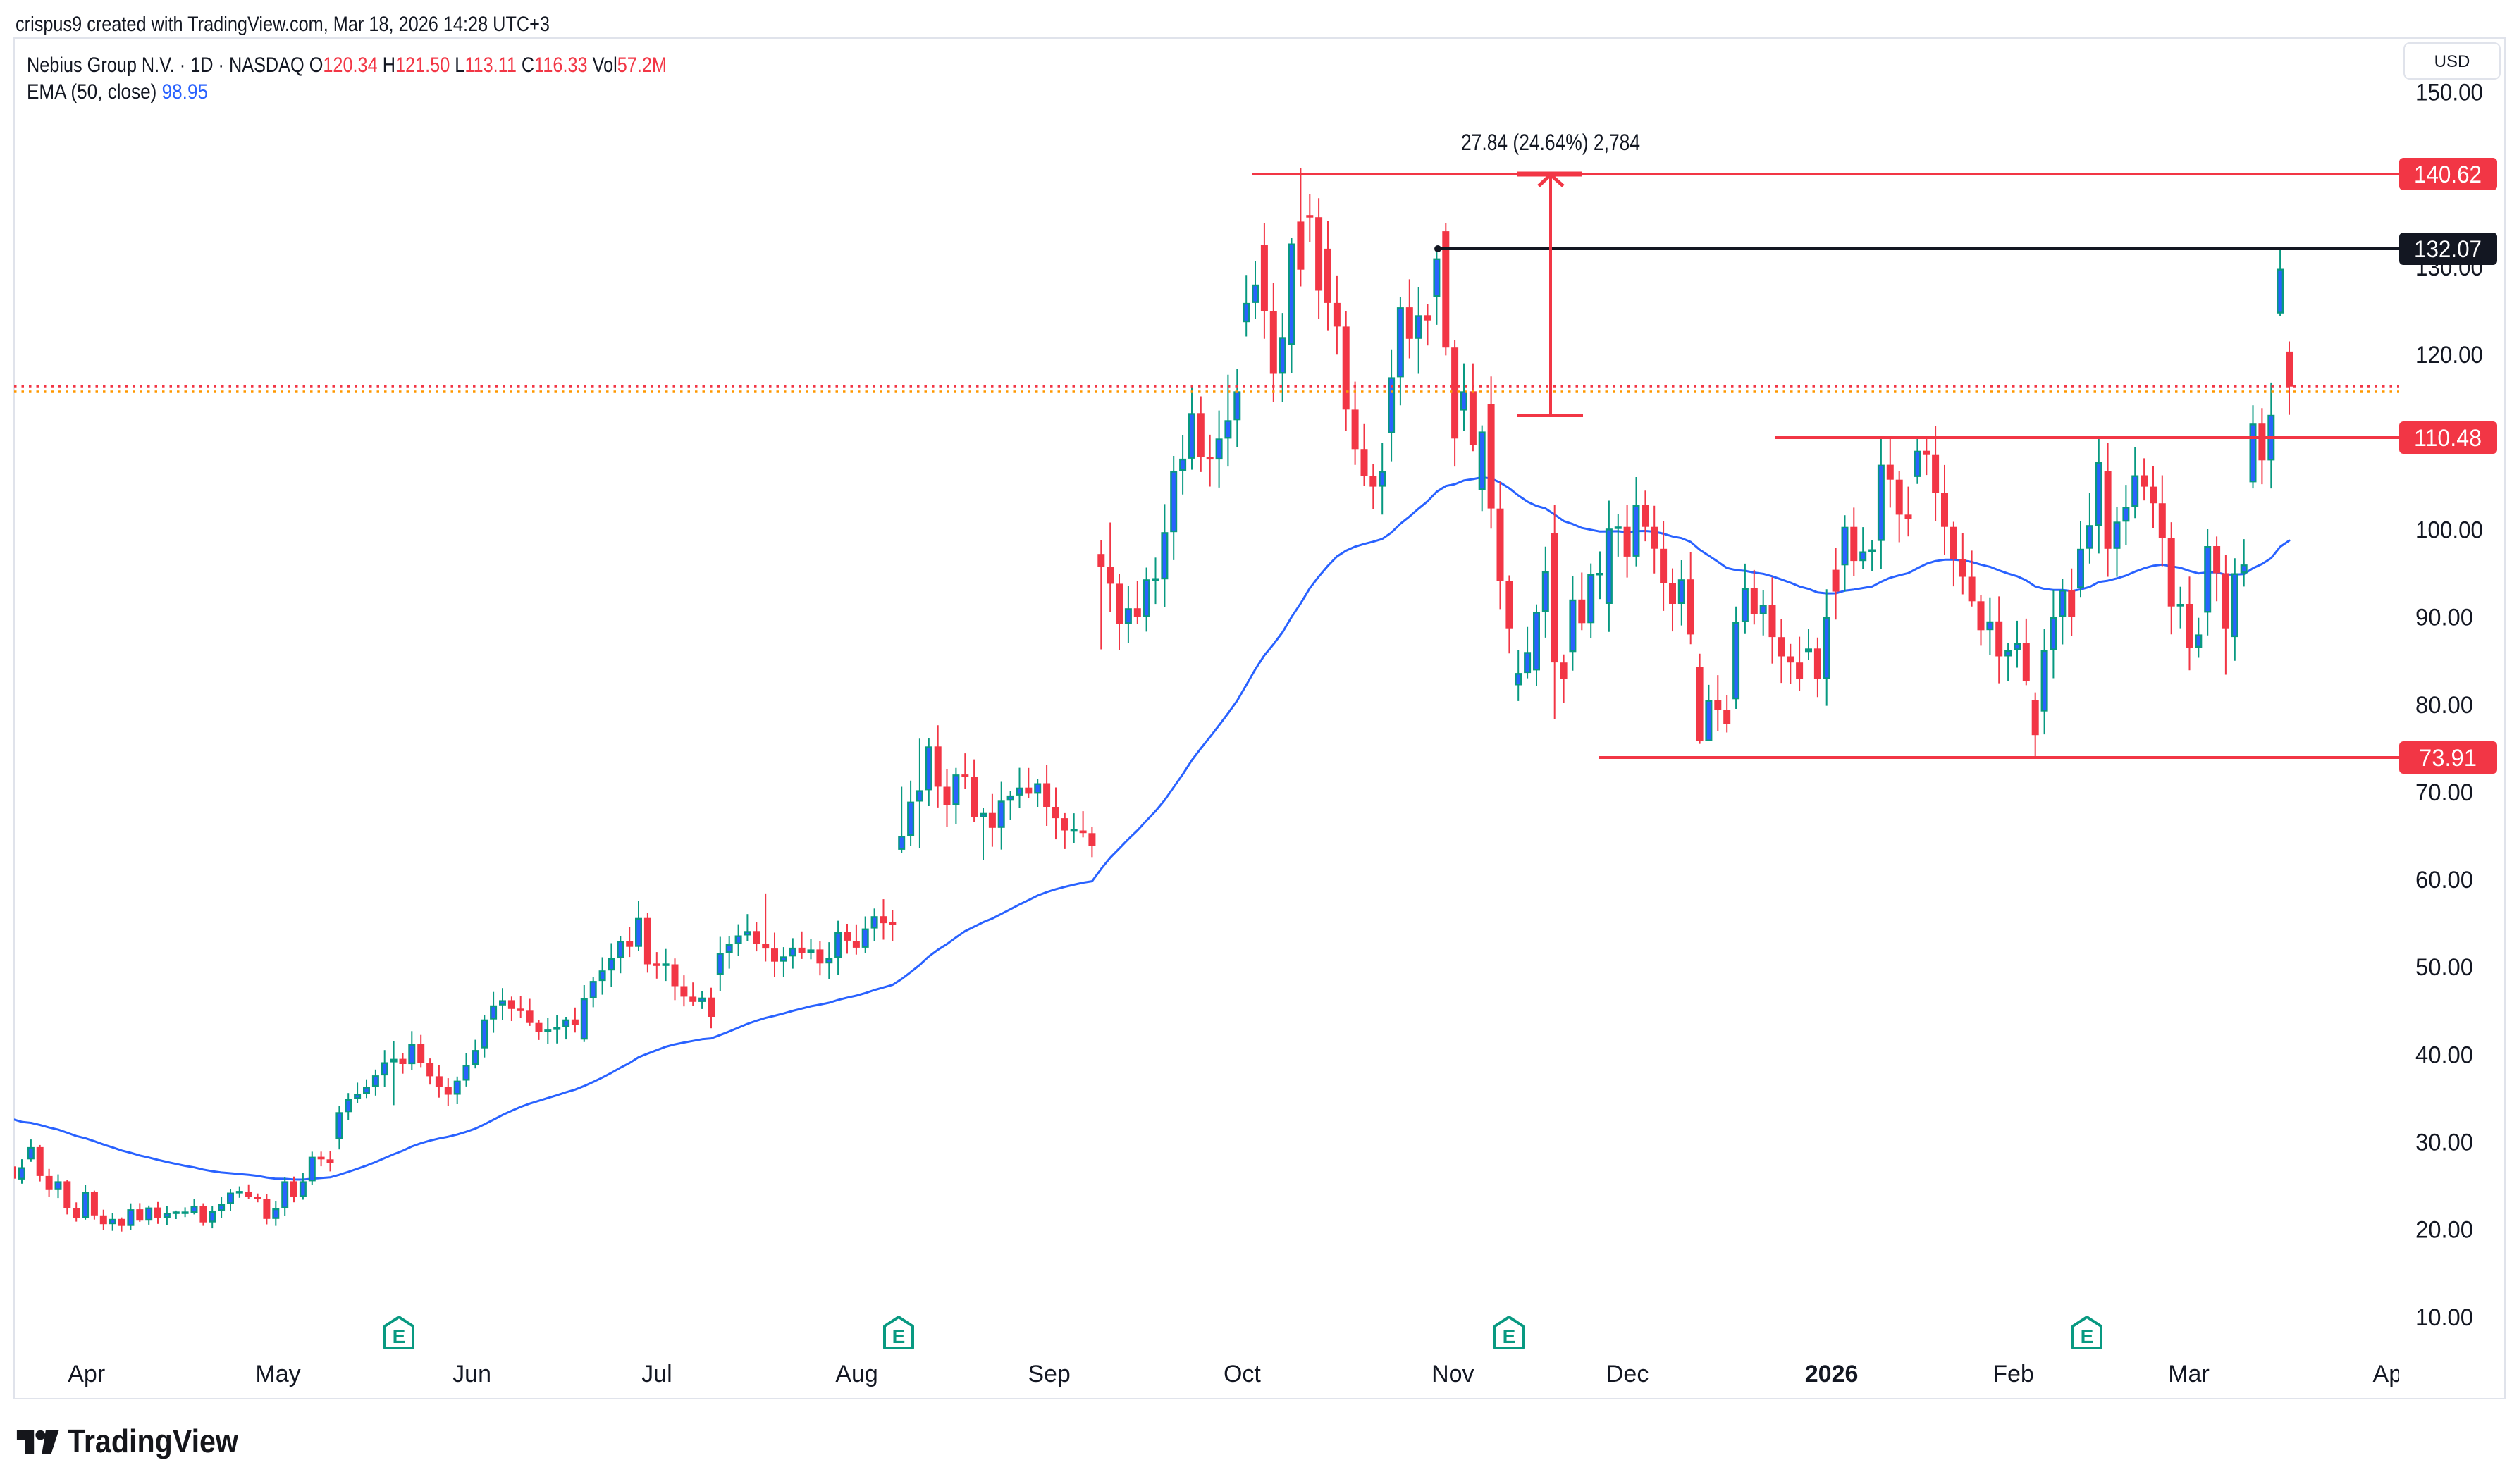 The image size is (2519, 1484). What do you see at coordinates (277, 1374) in the screenshot?
I see `svg-text: May` at bounding box center [277, 1374].